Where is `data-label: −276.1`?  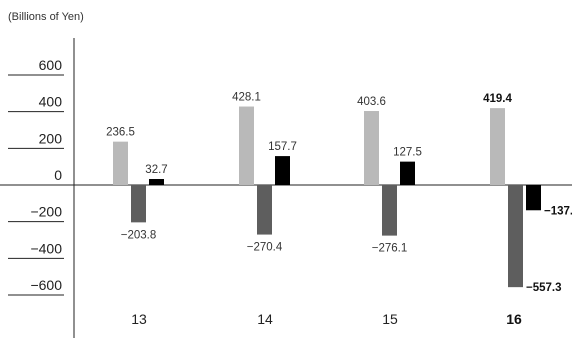 data-label: −276.1 is located at coordinates (390, 249).